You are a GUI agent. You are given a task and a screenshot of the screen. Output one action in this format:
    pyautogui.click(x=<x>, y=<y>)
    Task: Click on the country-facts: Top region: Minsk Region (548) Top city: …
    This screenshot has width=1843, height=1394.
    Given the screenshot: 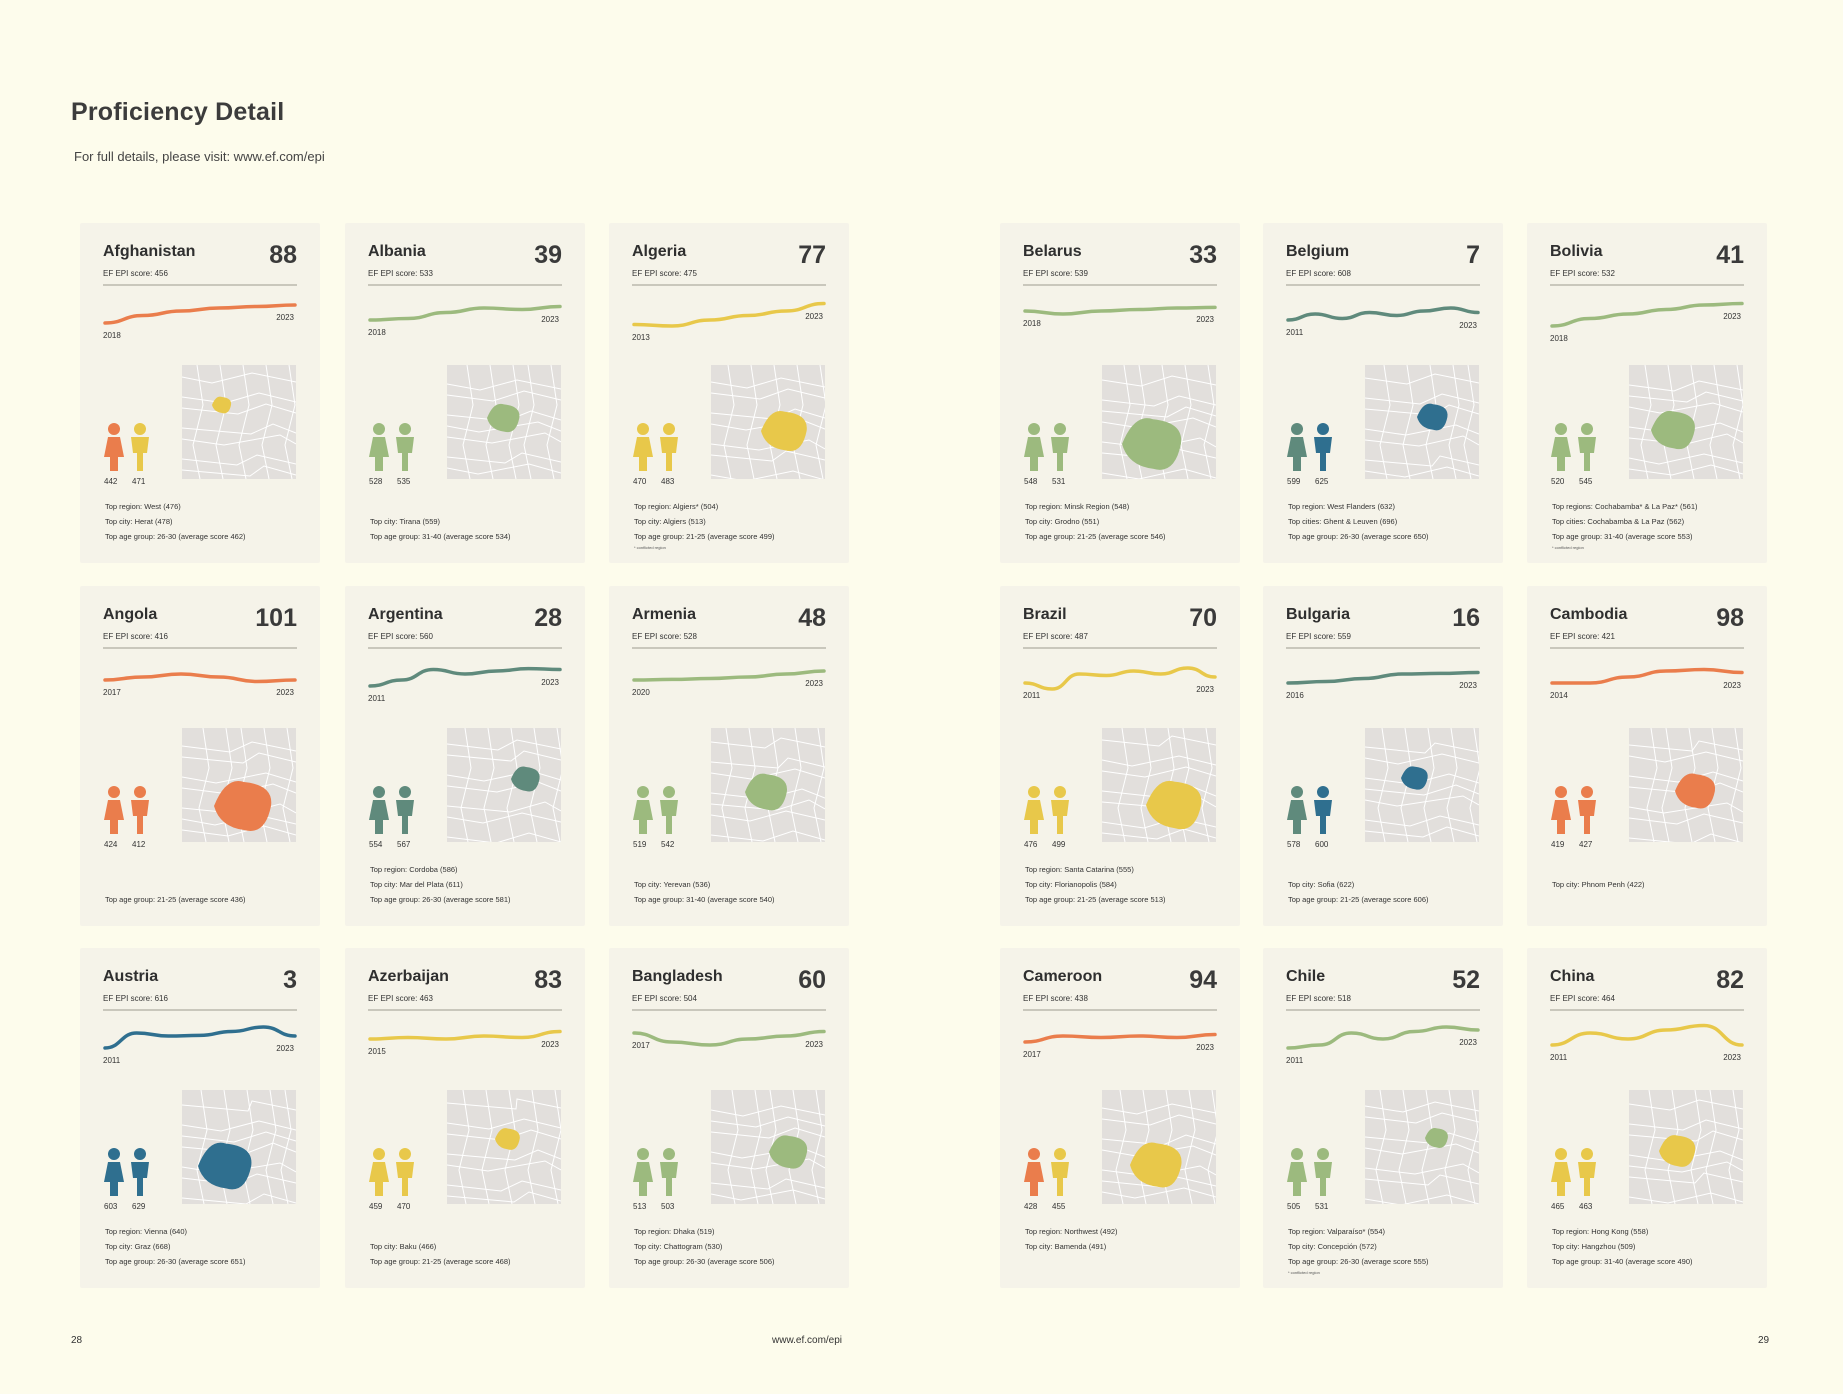 What is the action you would take?
    pyautogui.click(x=1095, y=521)
    